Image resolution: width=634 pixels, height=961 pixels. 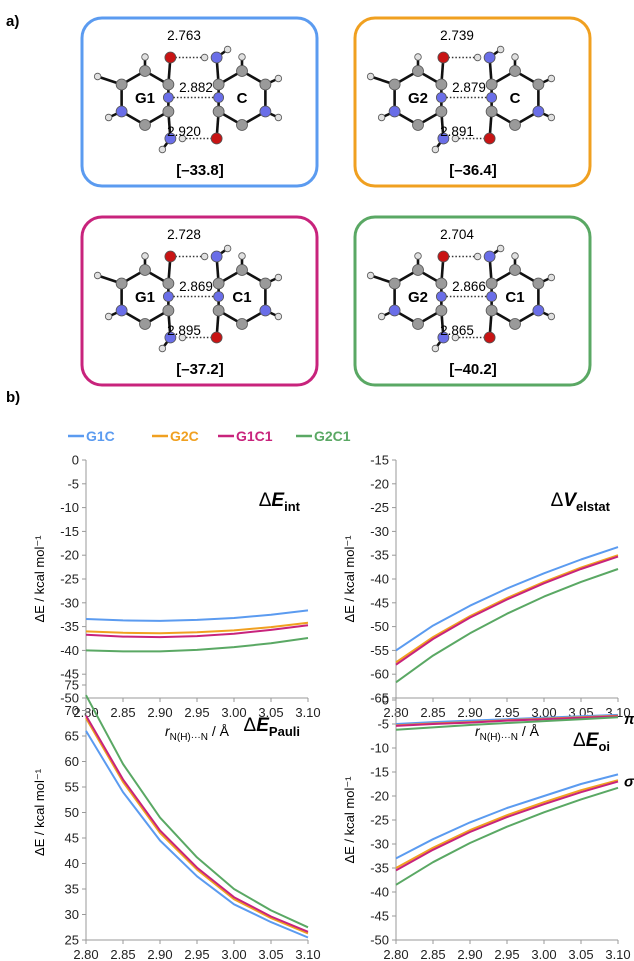 I want to click on chart-title: ΔVelstat, so click(x=581, y=502).